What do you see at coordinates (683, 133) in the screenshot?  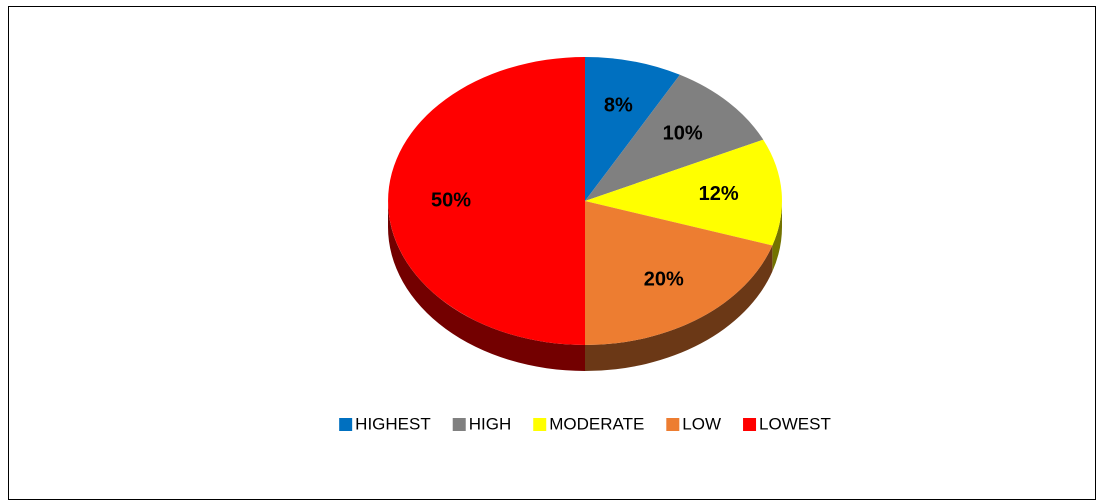 I see `data-label: 10%` at bounding box center [683, 133].